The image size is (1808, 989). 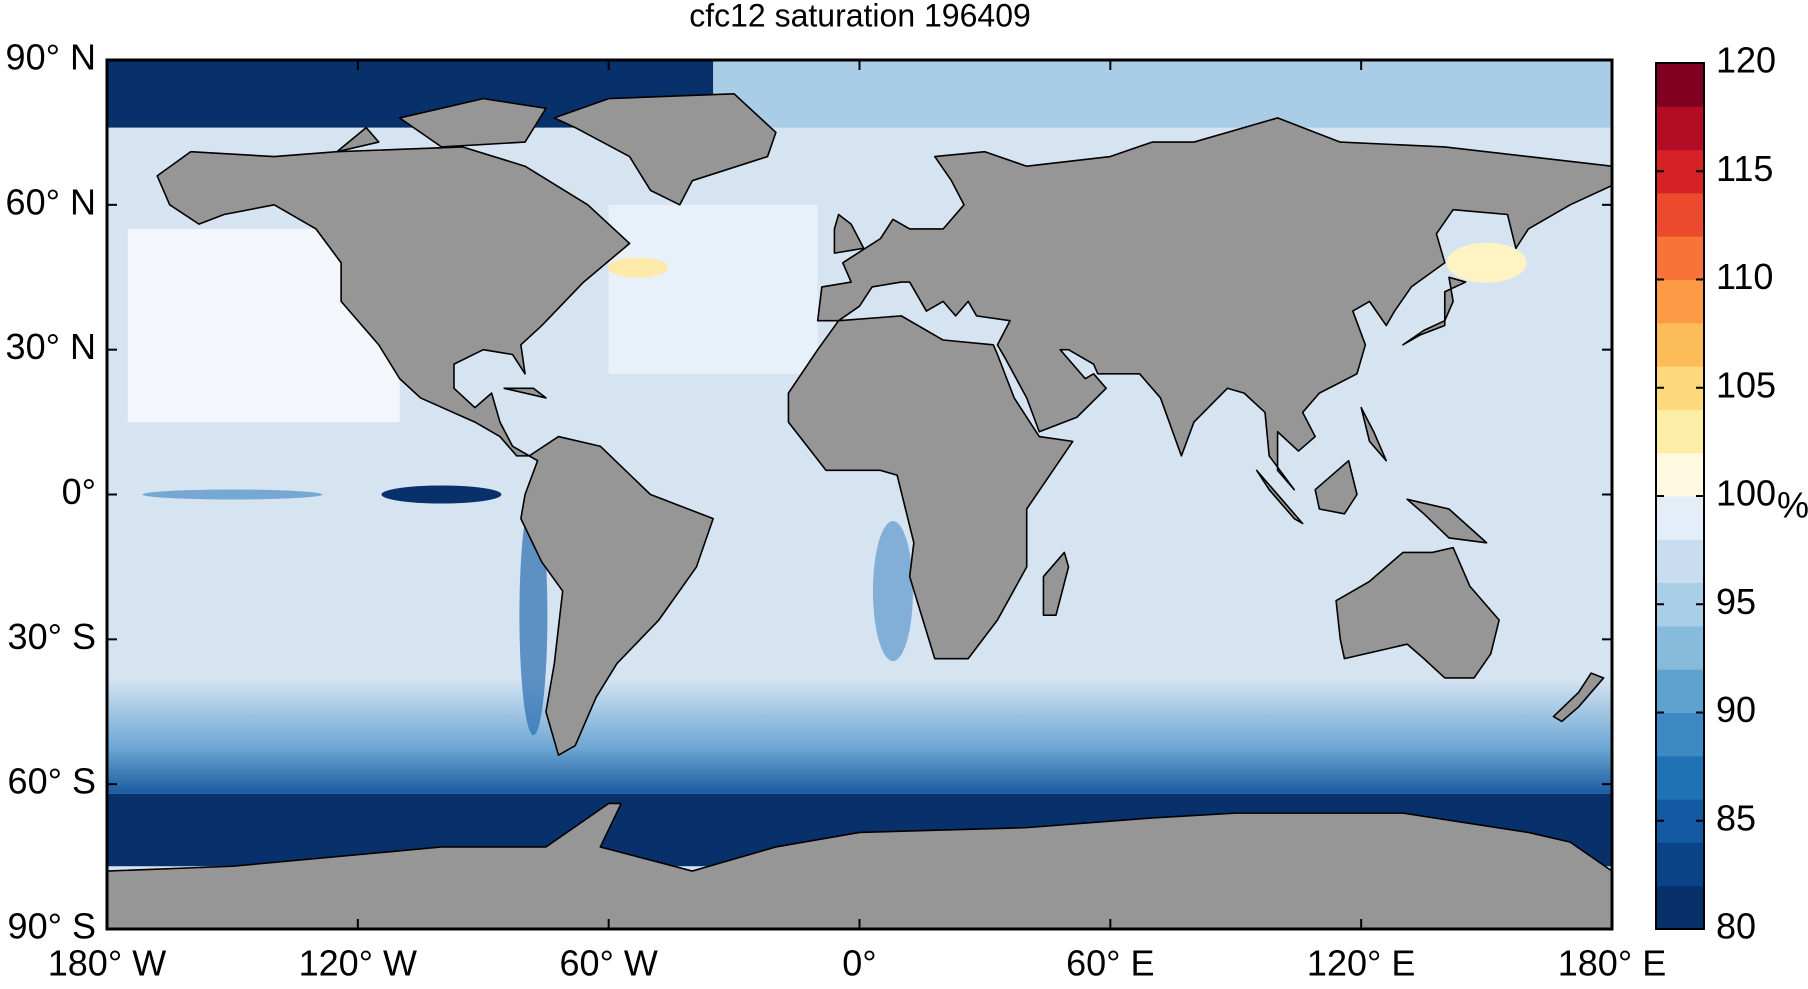 What do you see at coordinates (892, 591) in the screenshot?
I see `ocean-upwelling` at bounding box center [892, 591].